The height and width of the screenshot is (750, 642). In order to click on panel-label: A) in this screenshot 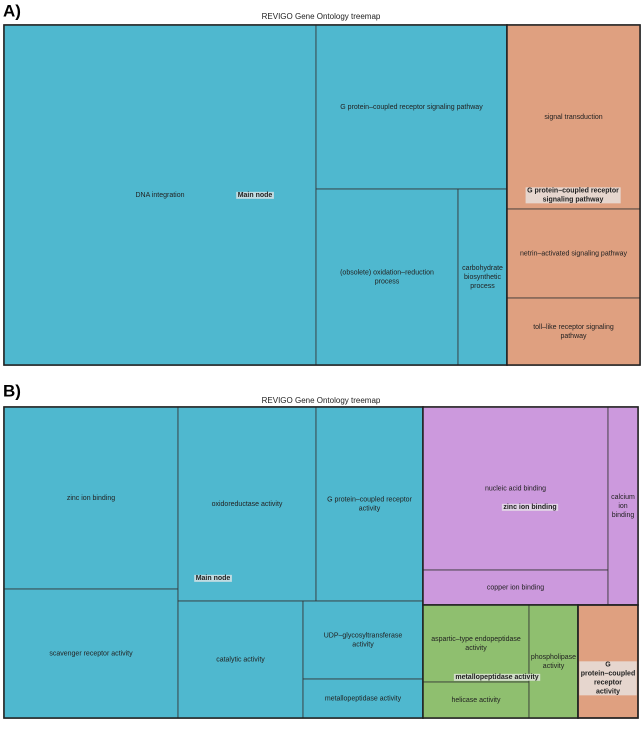, I will do `click(12, 10)`.